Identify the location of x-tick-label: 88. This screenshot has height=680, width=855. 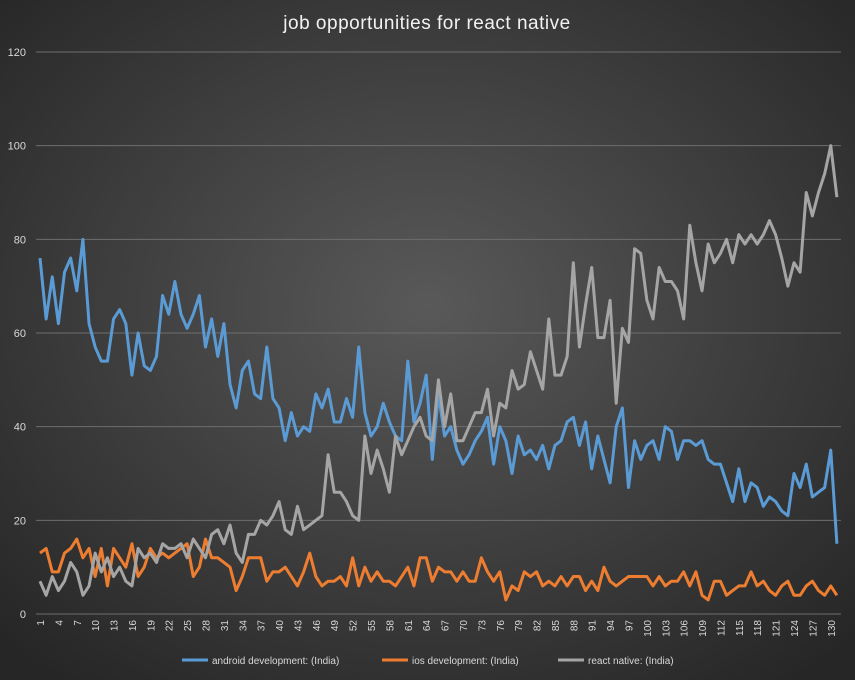
(574, 626).